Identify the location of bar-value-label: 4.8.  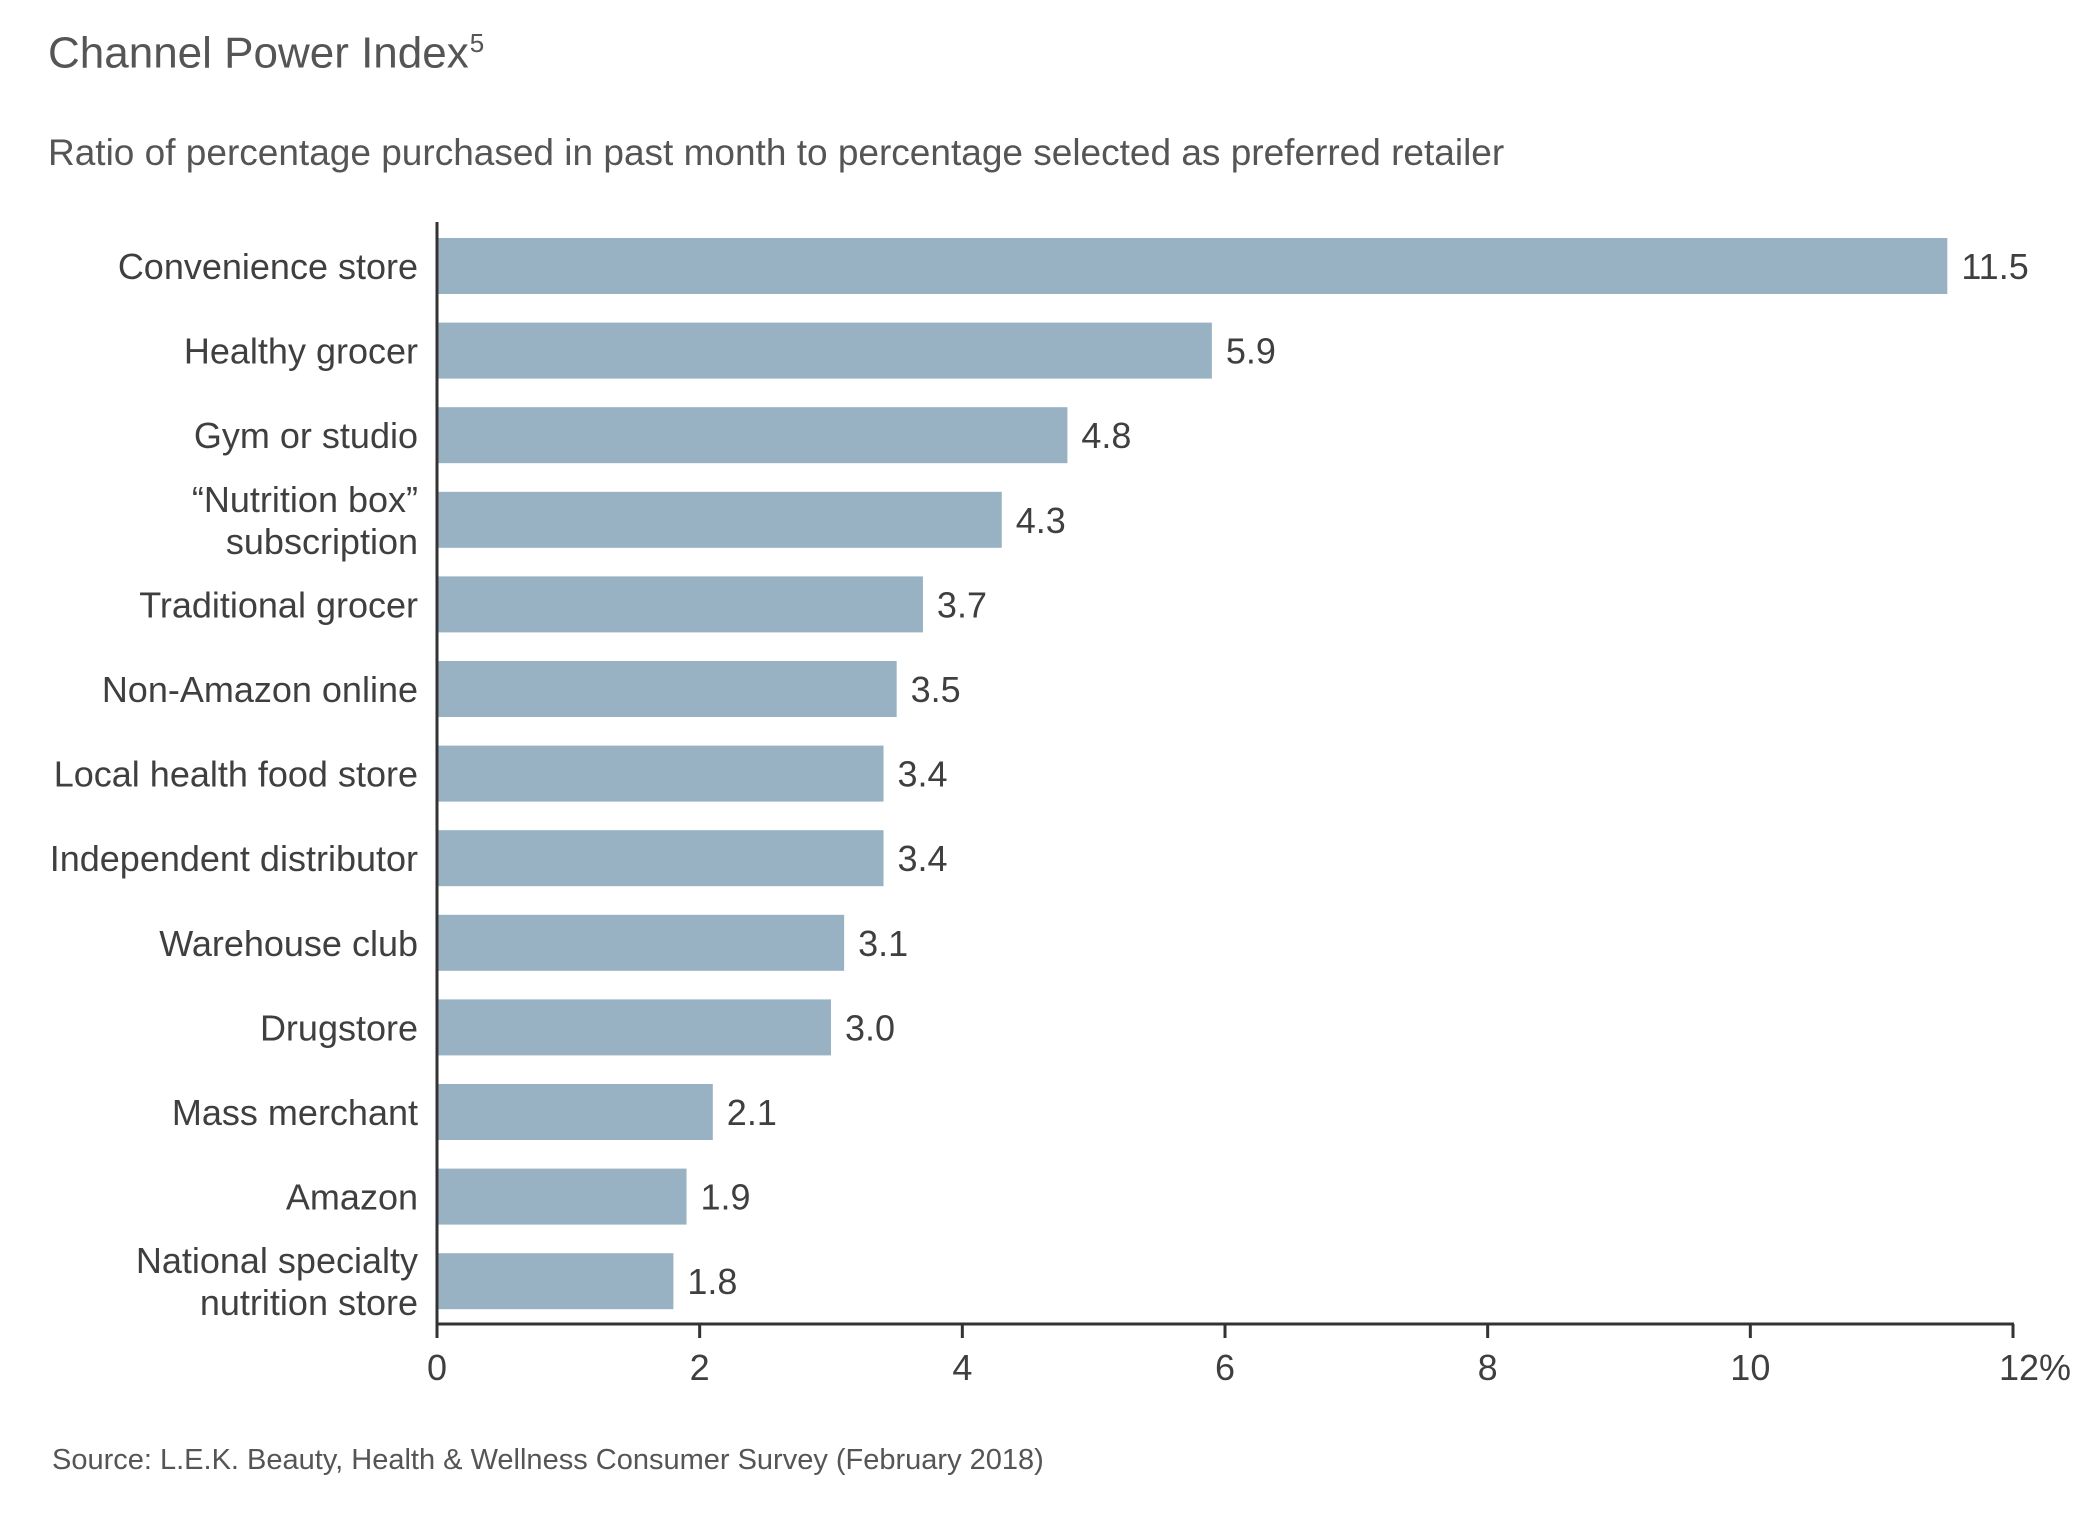
(1106, 435).